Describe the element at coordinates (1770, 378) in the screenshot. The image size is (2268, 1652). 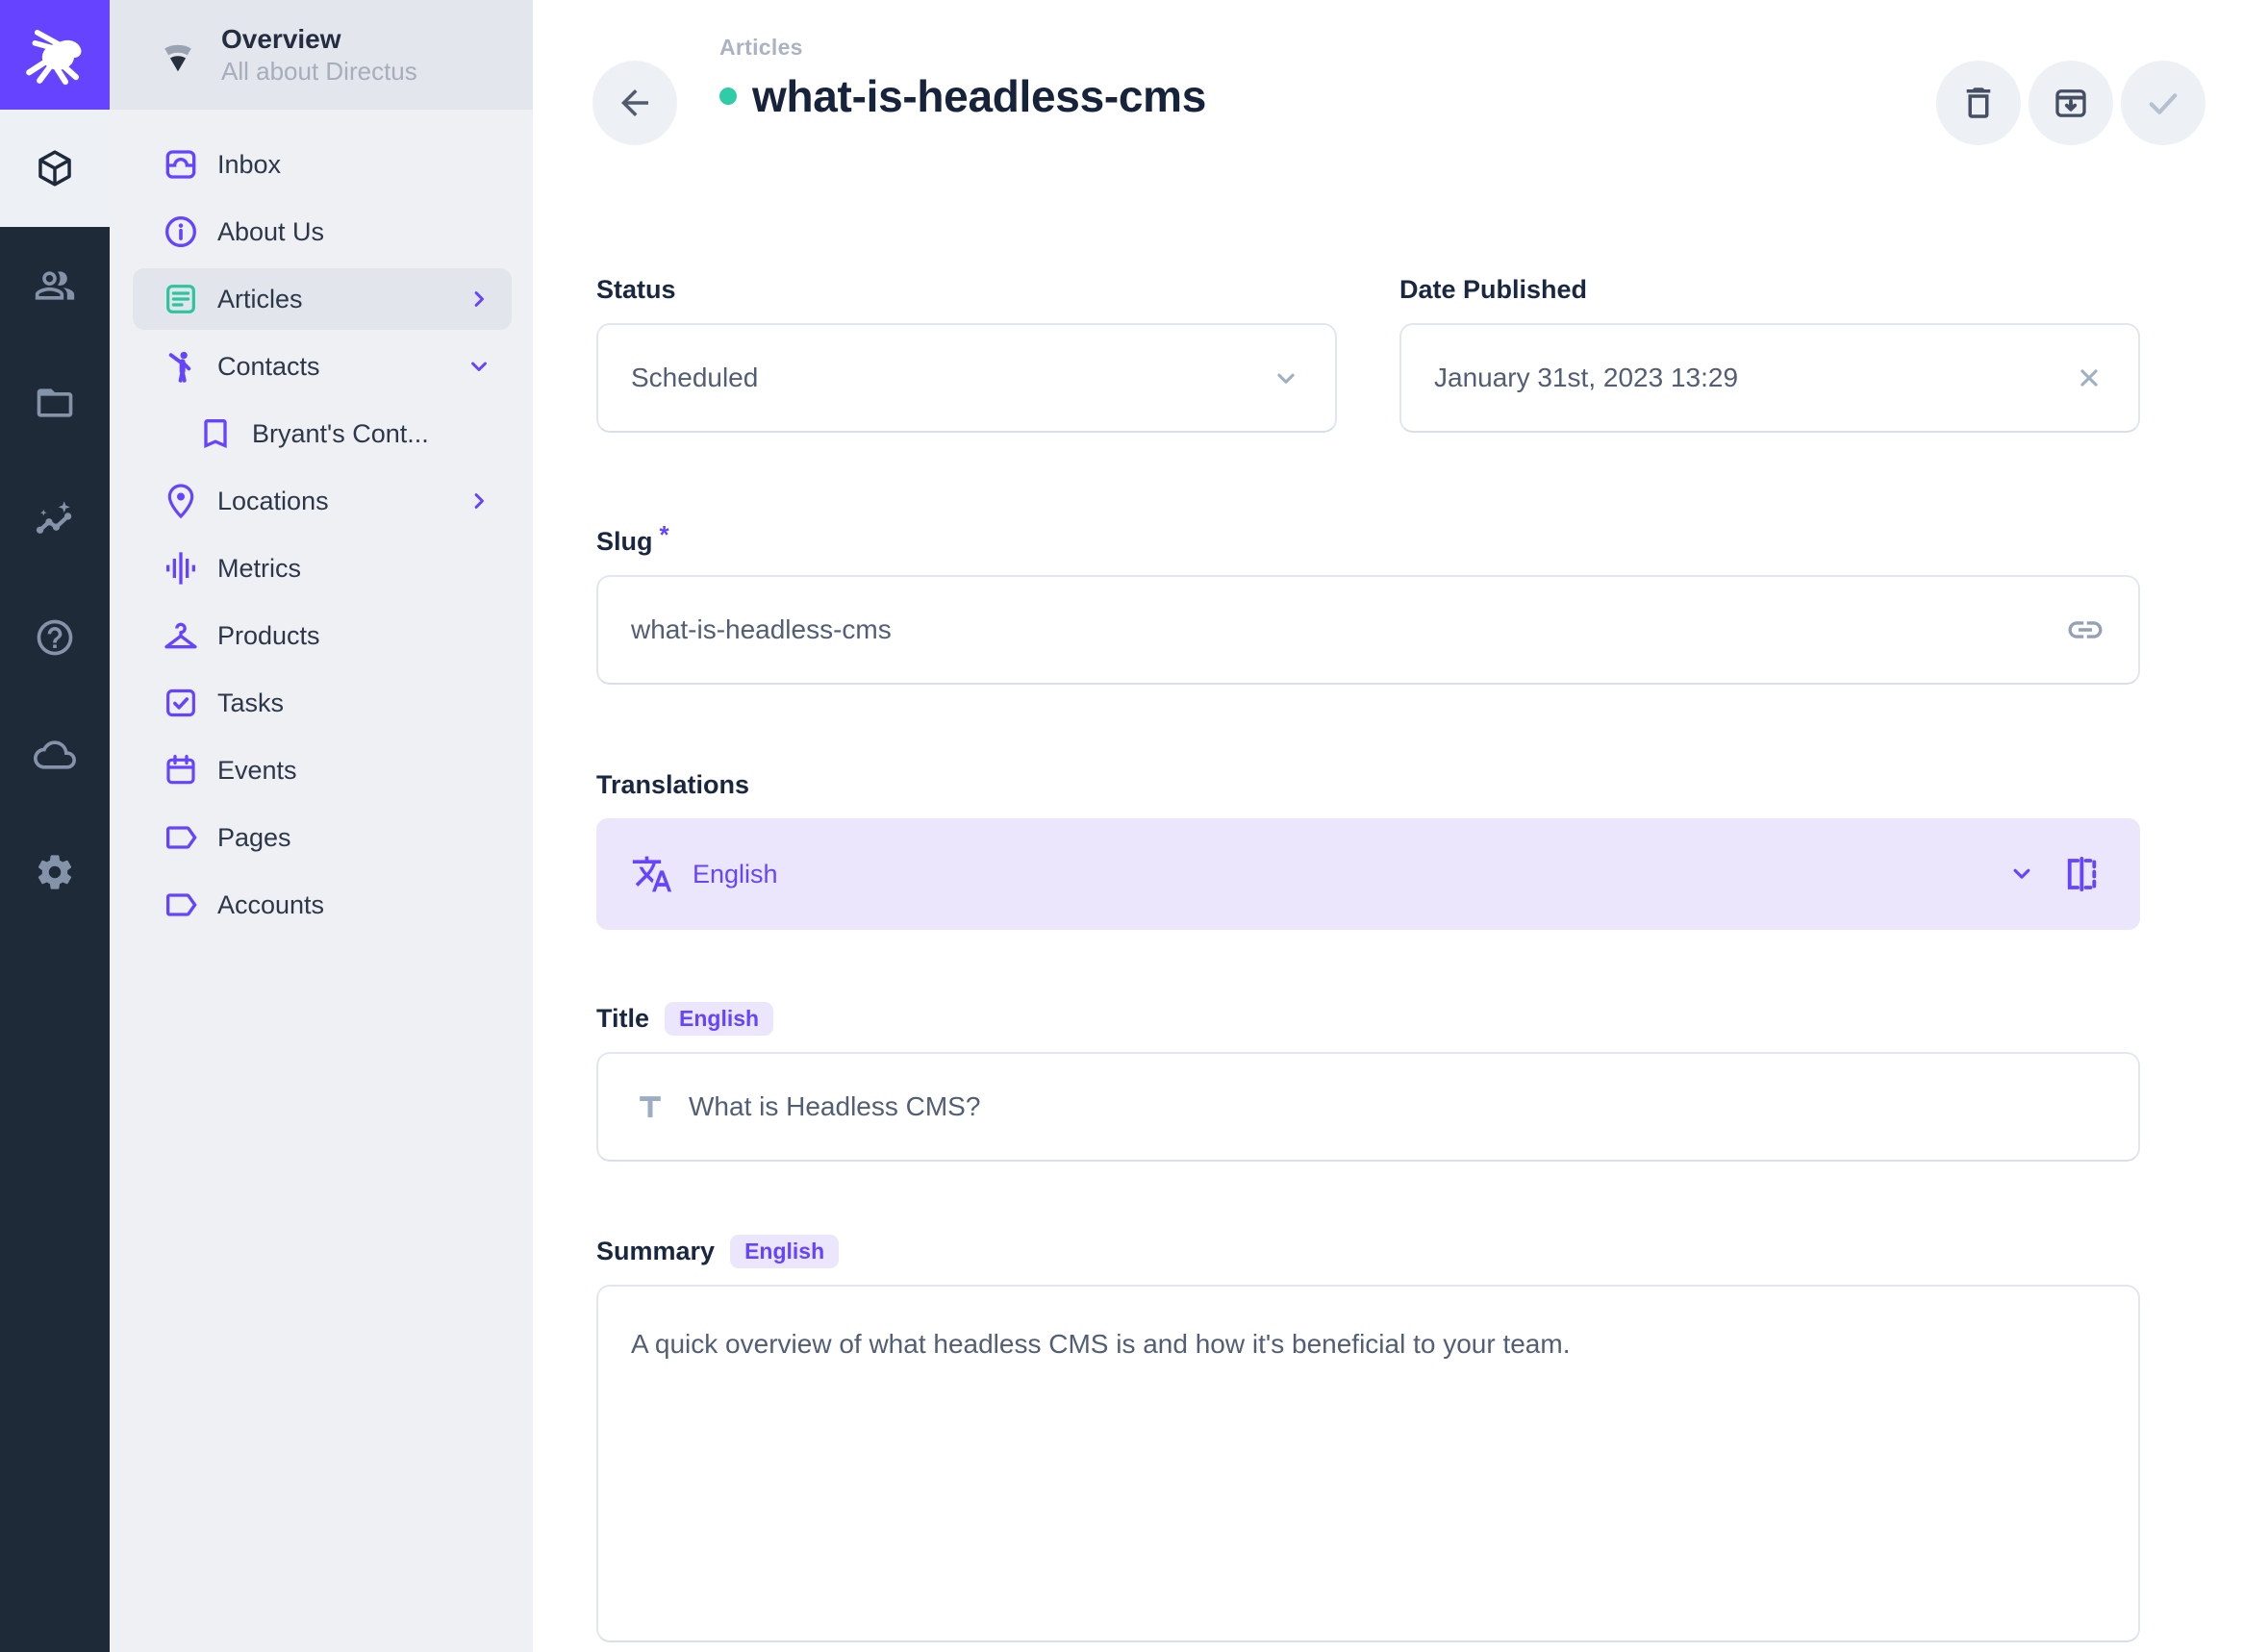
I see `date-published-input: January 31st, 2023 13:29` at that location.